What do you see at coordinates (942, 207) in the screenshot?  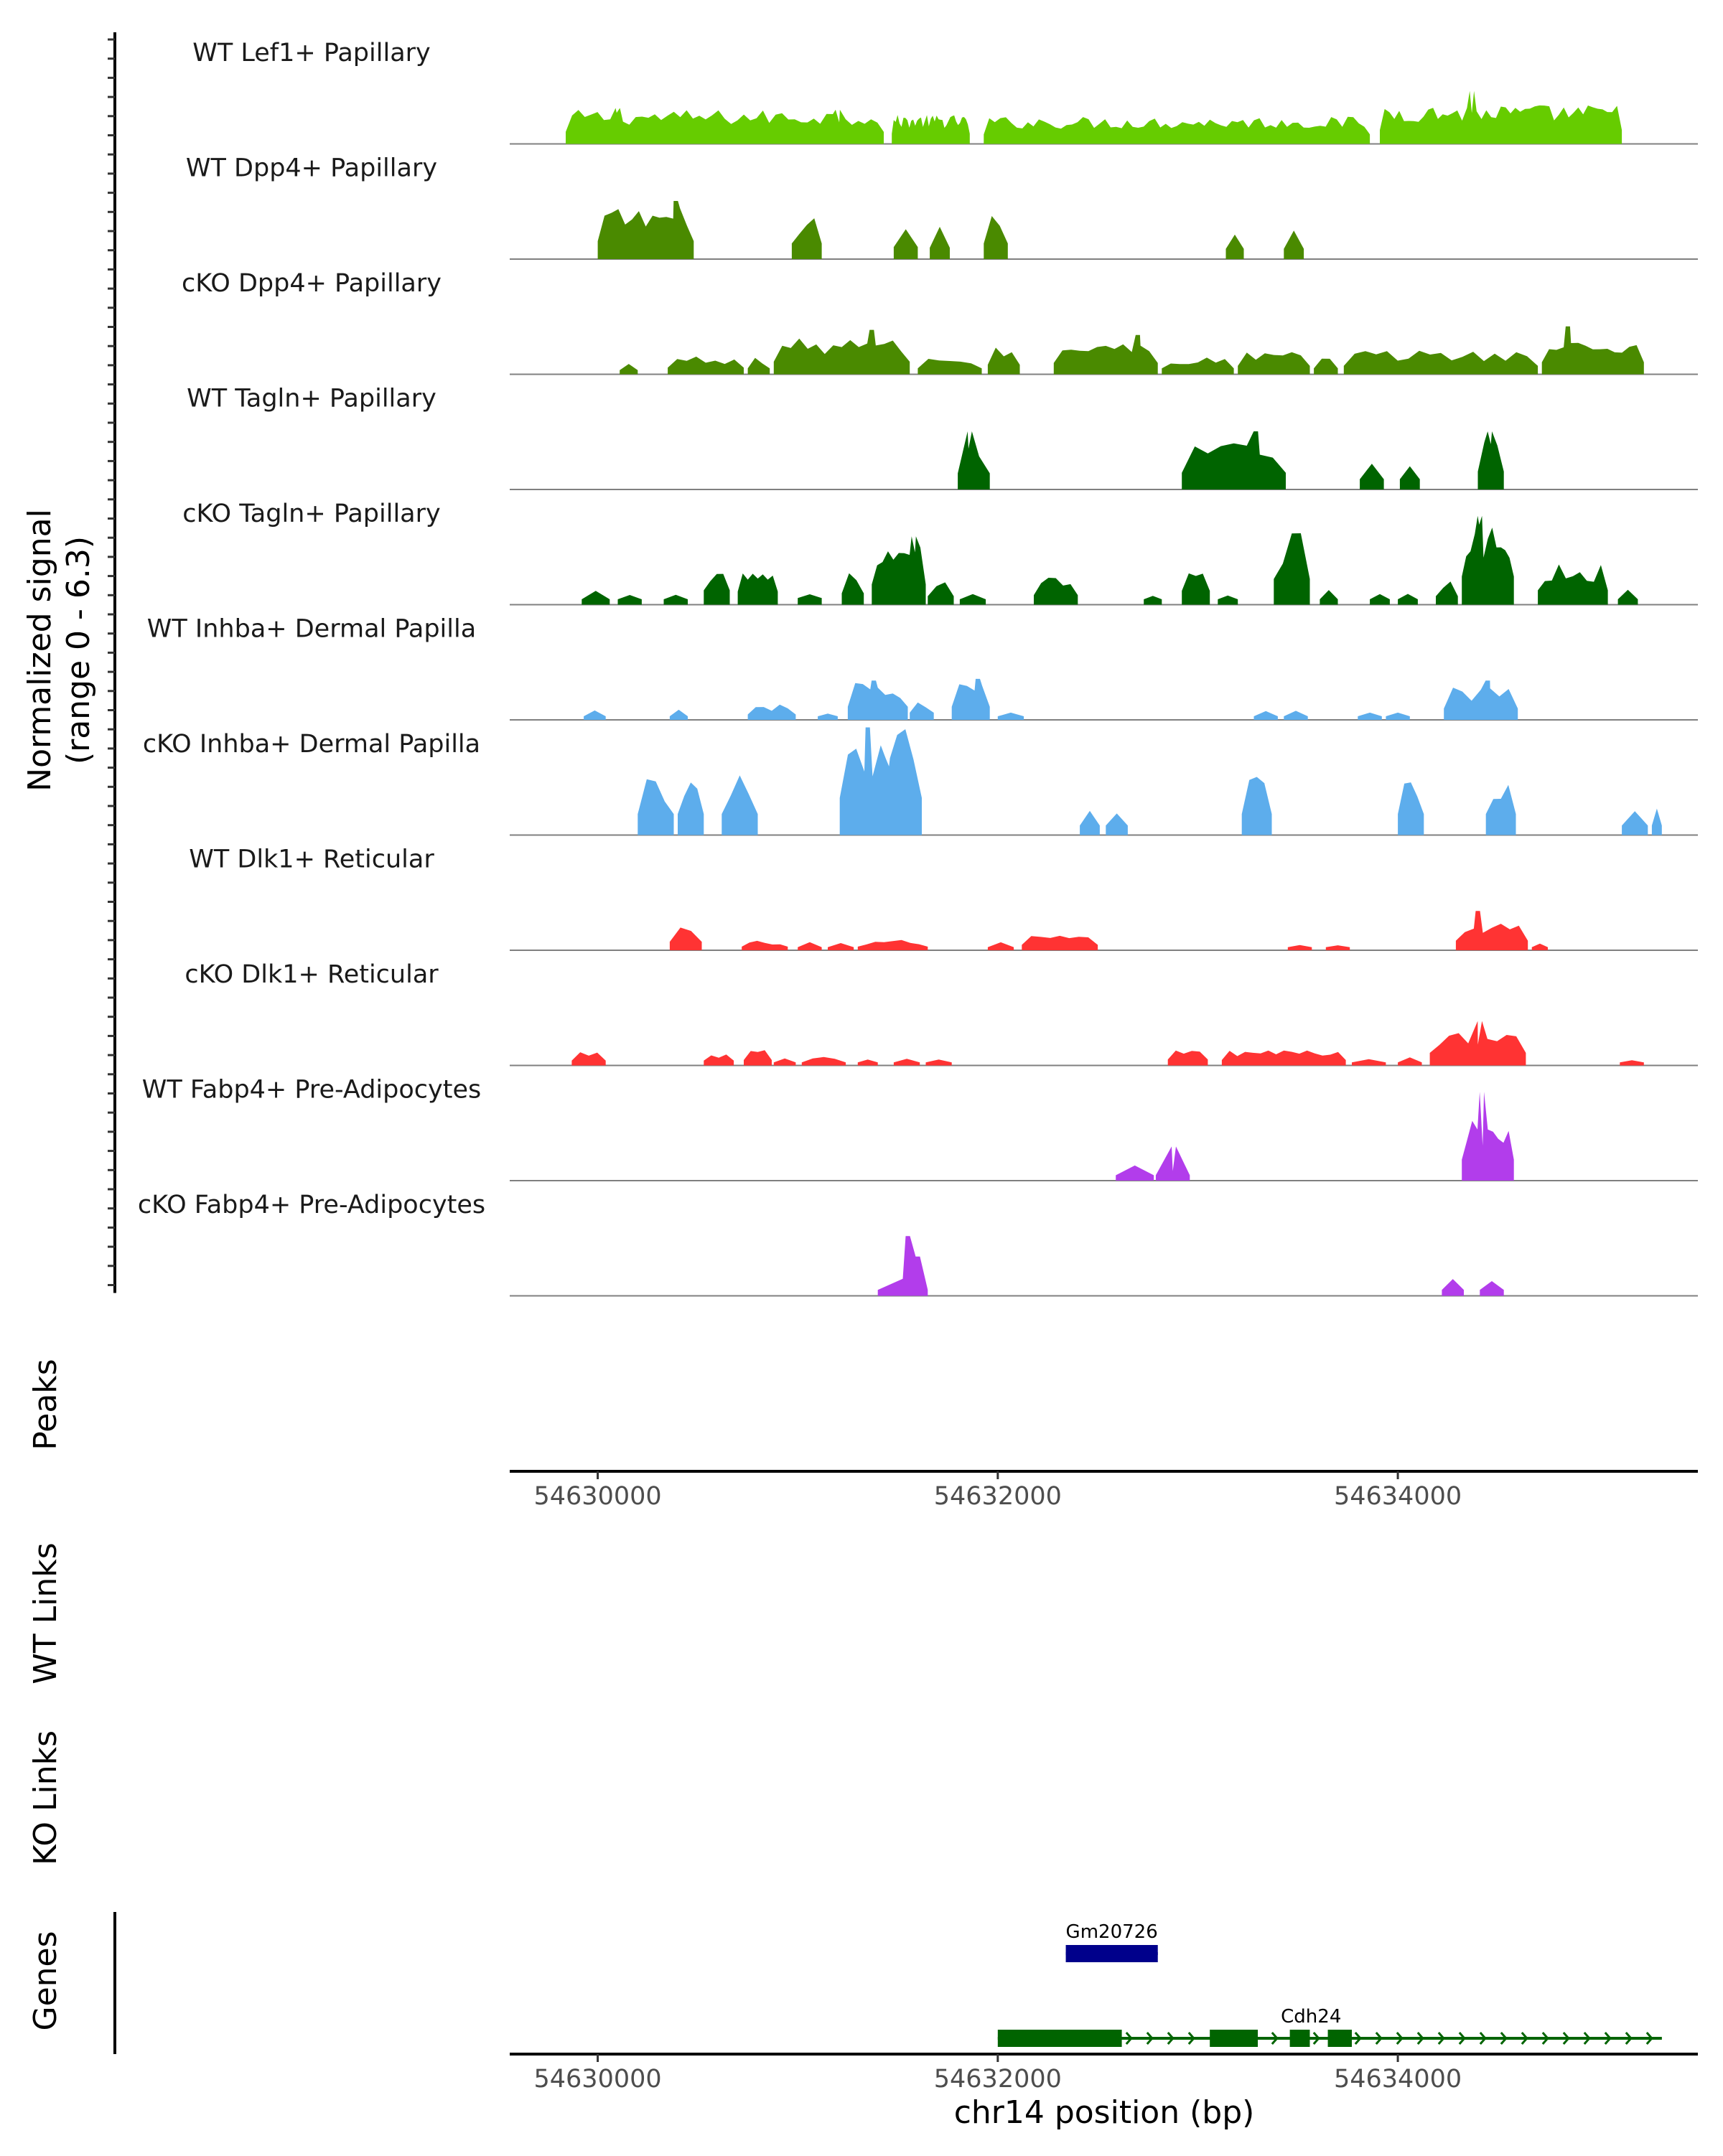 I see `track-1: WT Dpp4+ Papillary` at bounding box center [942, 207].